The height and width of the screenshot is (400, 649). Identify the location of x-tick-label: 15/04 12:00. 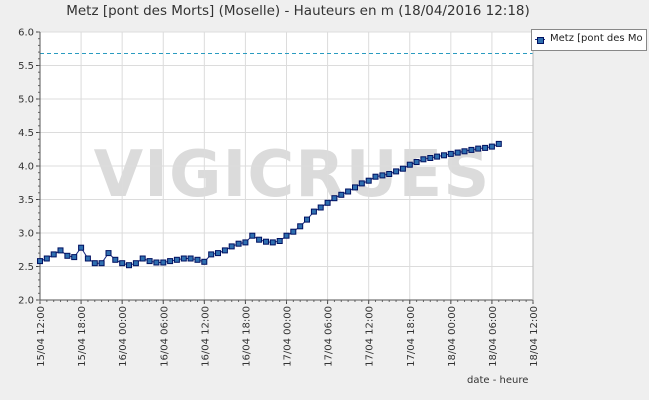
(41, 336).